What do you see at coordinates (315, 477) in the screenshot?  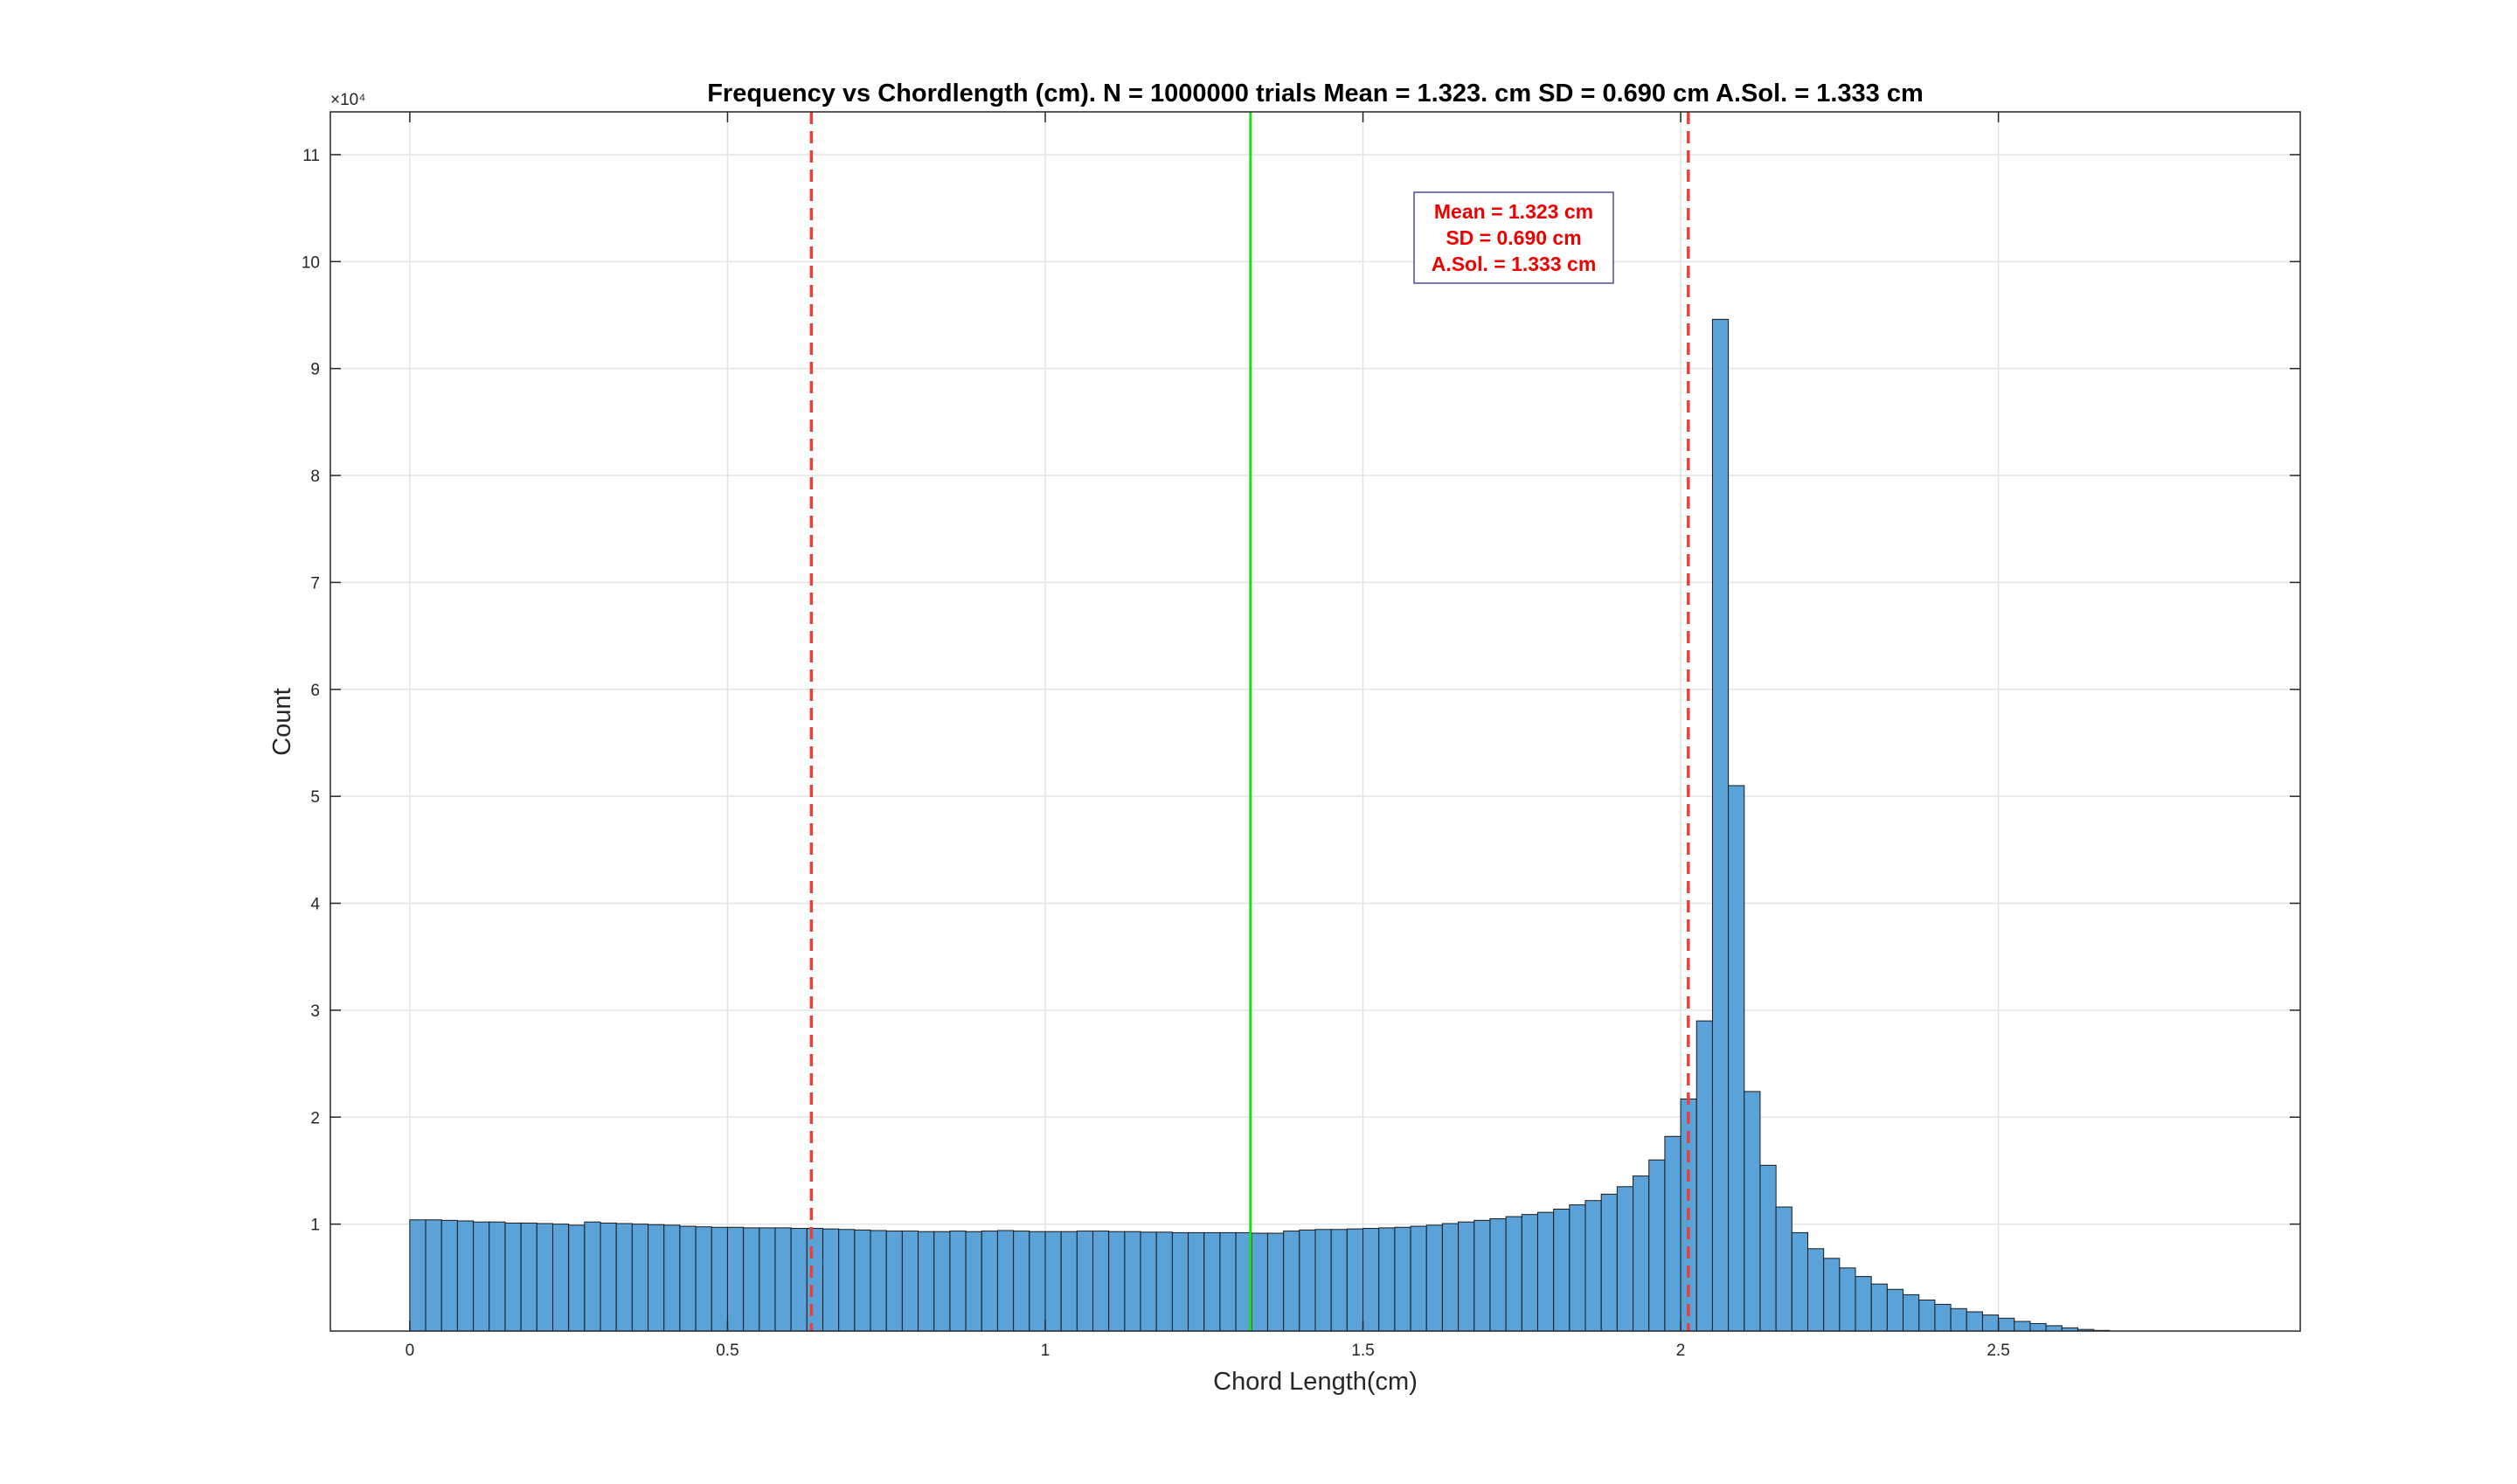 I see `y-tick-label: 8` at bounding box center [315, 477].